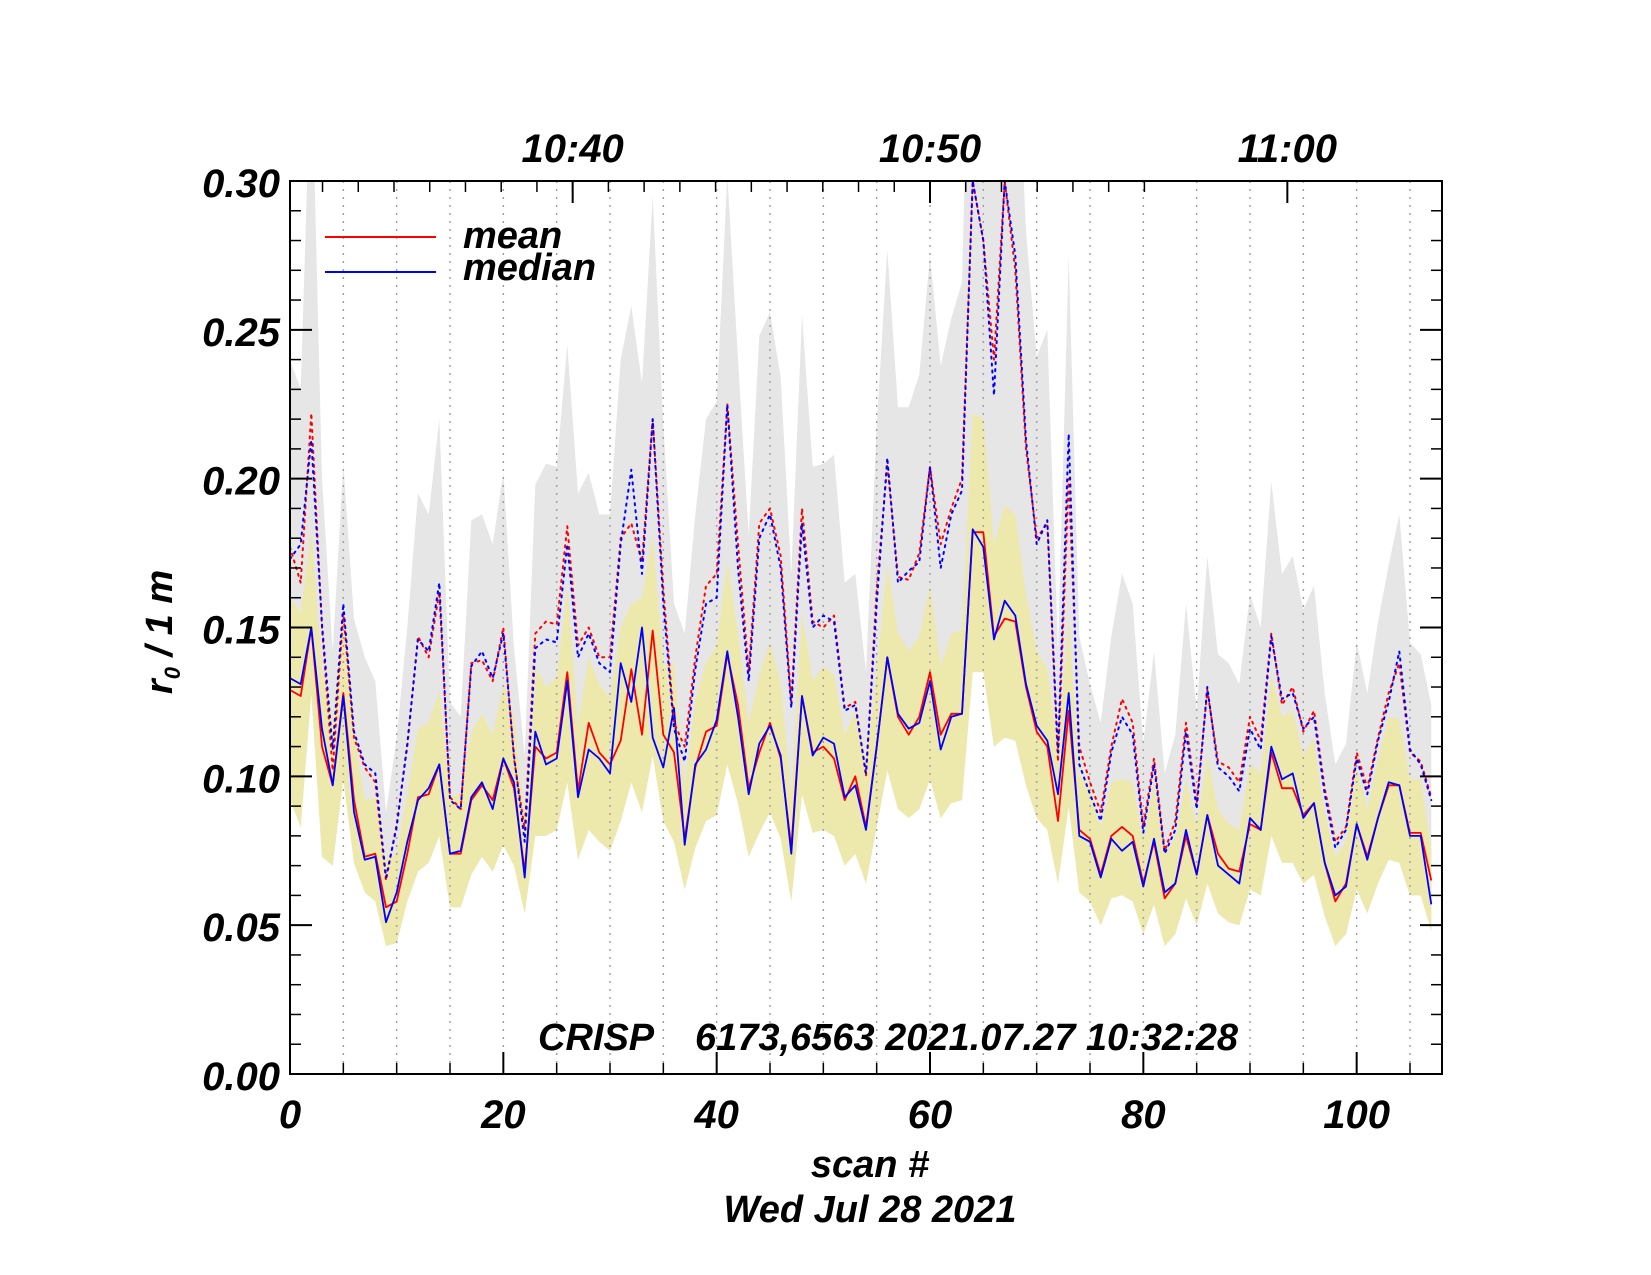 This screenshot has width=1651, height=1275. I want to click on y-axis-label: r0 / 1 m, so click(162, 632).